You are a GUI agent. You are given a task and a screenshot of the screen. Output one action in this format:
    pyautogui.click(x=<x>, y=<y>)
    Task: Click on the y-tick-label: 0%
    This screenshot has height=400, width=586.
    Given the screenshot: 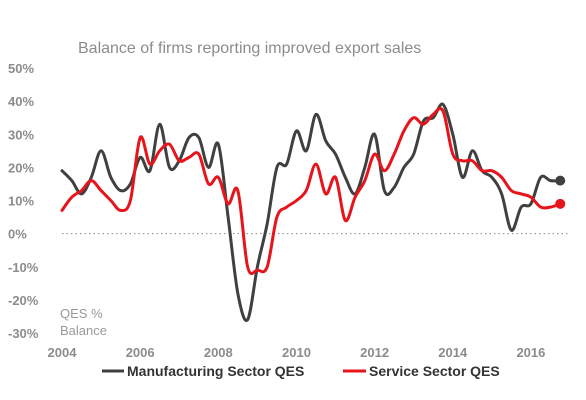 What is the action you would take?
    pyautogui.click(x=17, y=234)
    